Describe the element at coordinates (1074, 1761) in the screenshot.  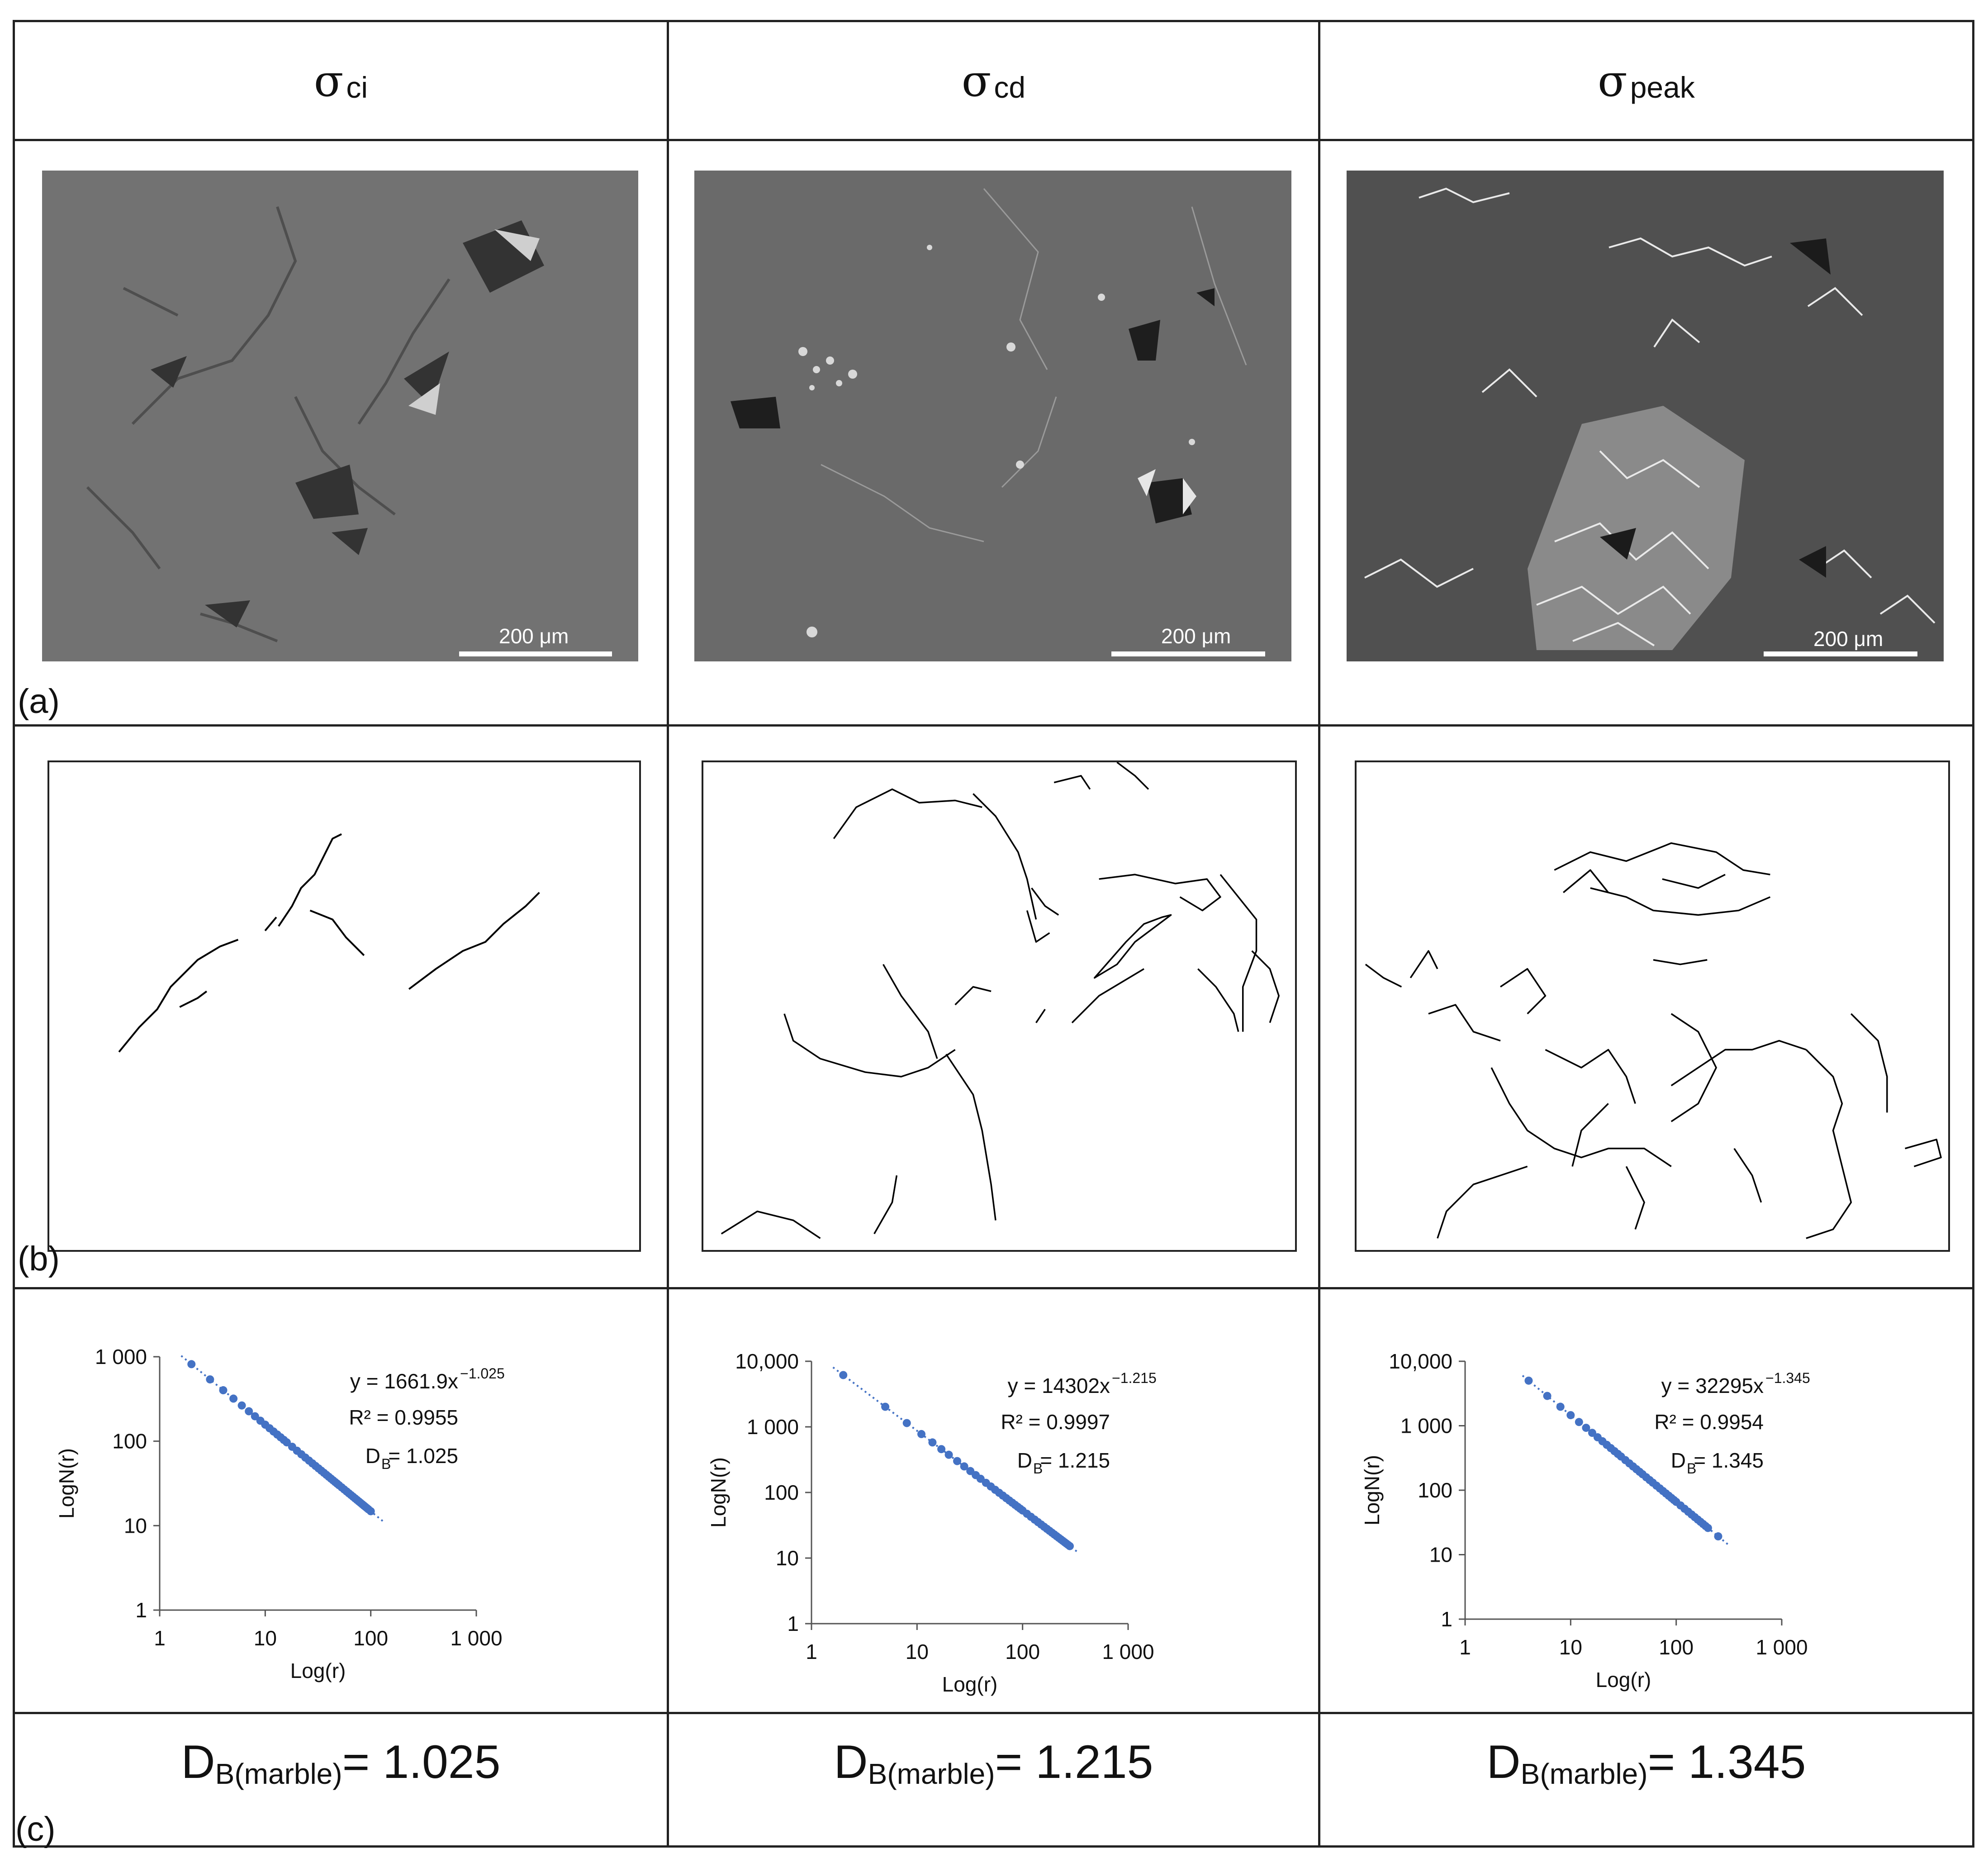
I see `db-number: = 1.215` at that location.